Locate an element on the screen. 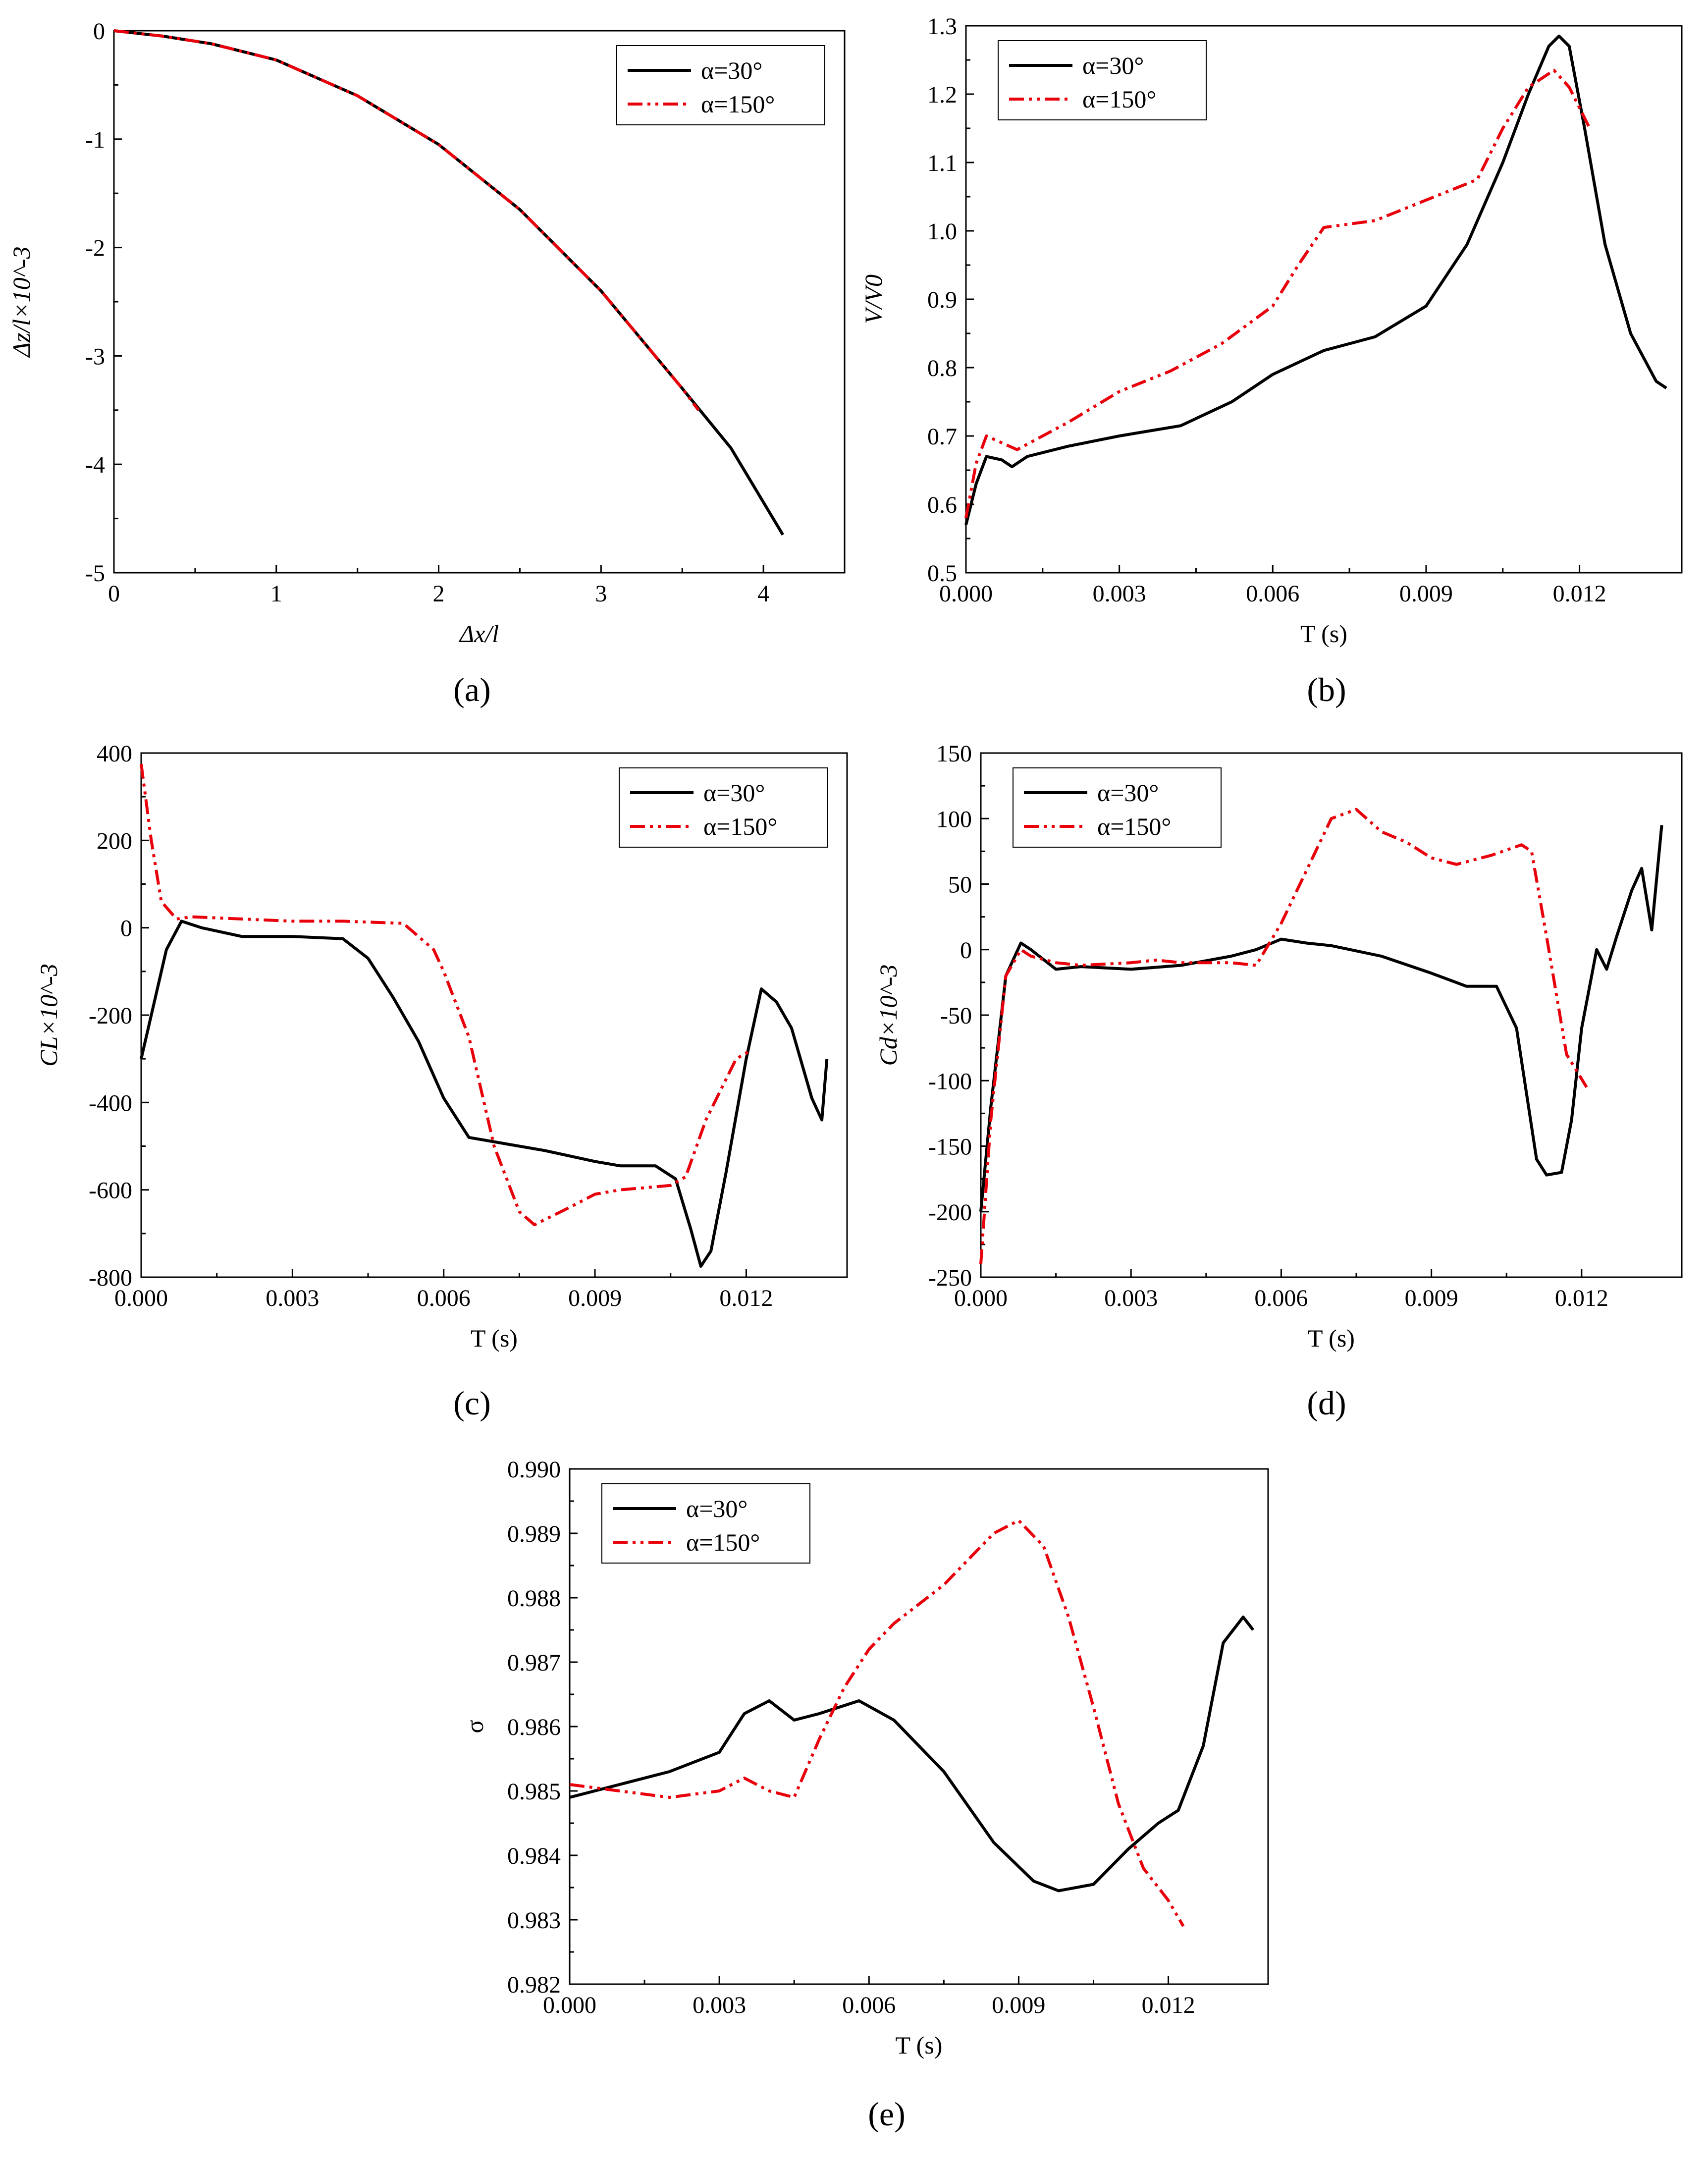 This screenshot has width=1708, height=2164. y-tick-label: 0.983 is located at coordinates (534, 1920).